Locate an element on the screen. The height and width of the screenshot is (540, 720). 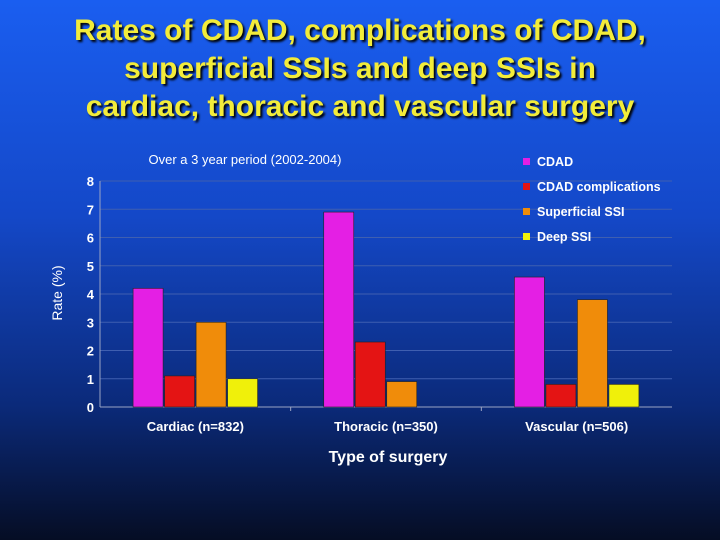
y-tick-label: 7 is located at coordinates (90, 209).